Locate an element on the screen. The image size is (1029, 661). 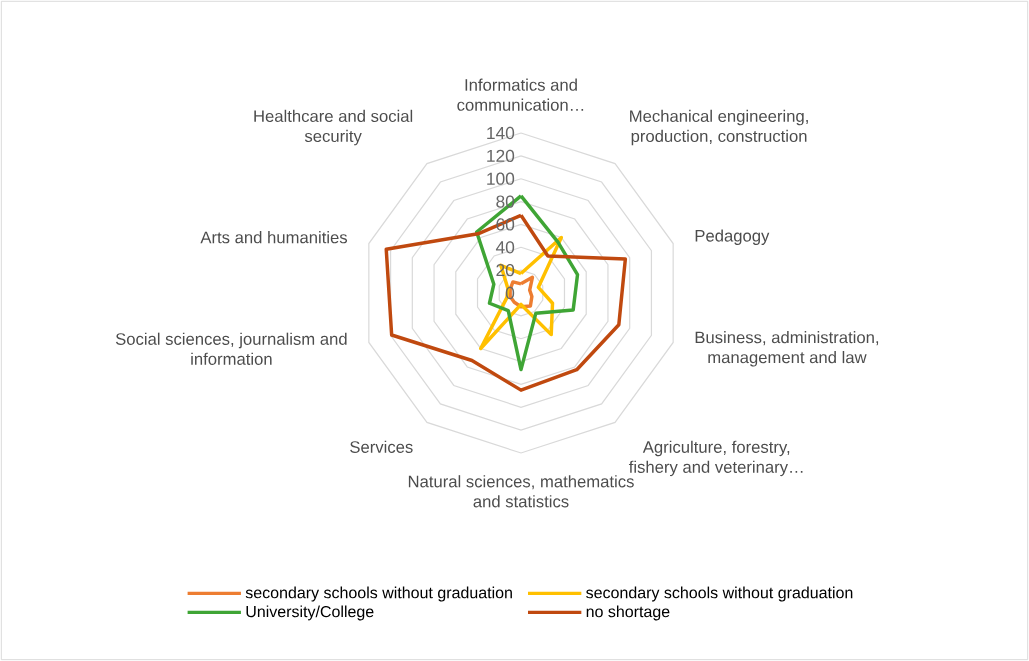
y-tick-label: 120 is located at coordinates (501, 155).